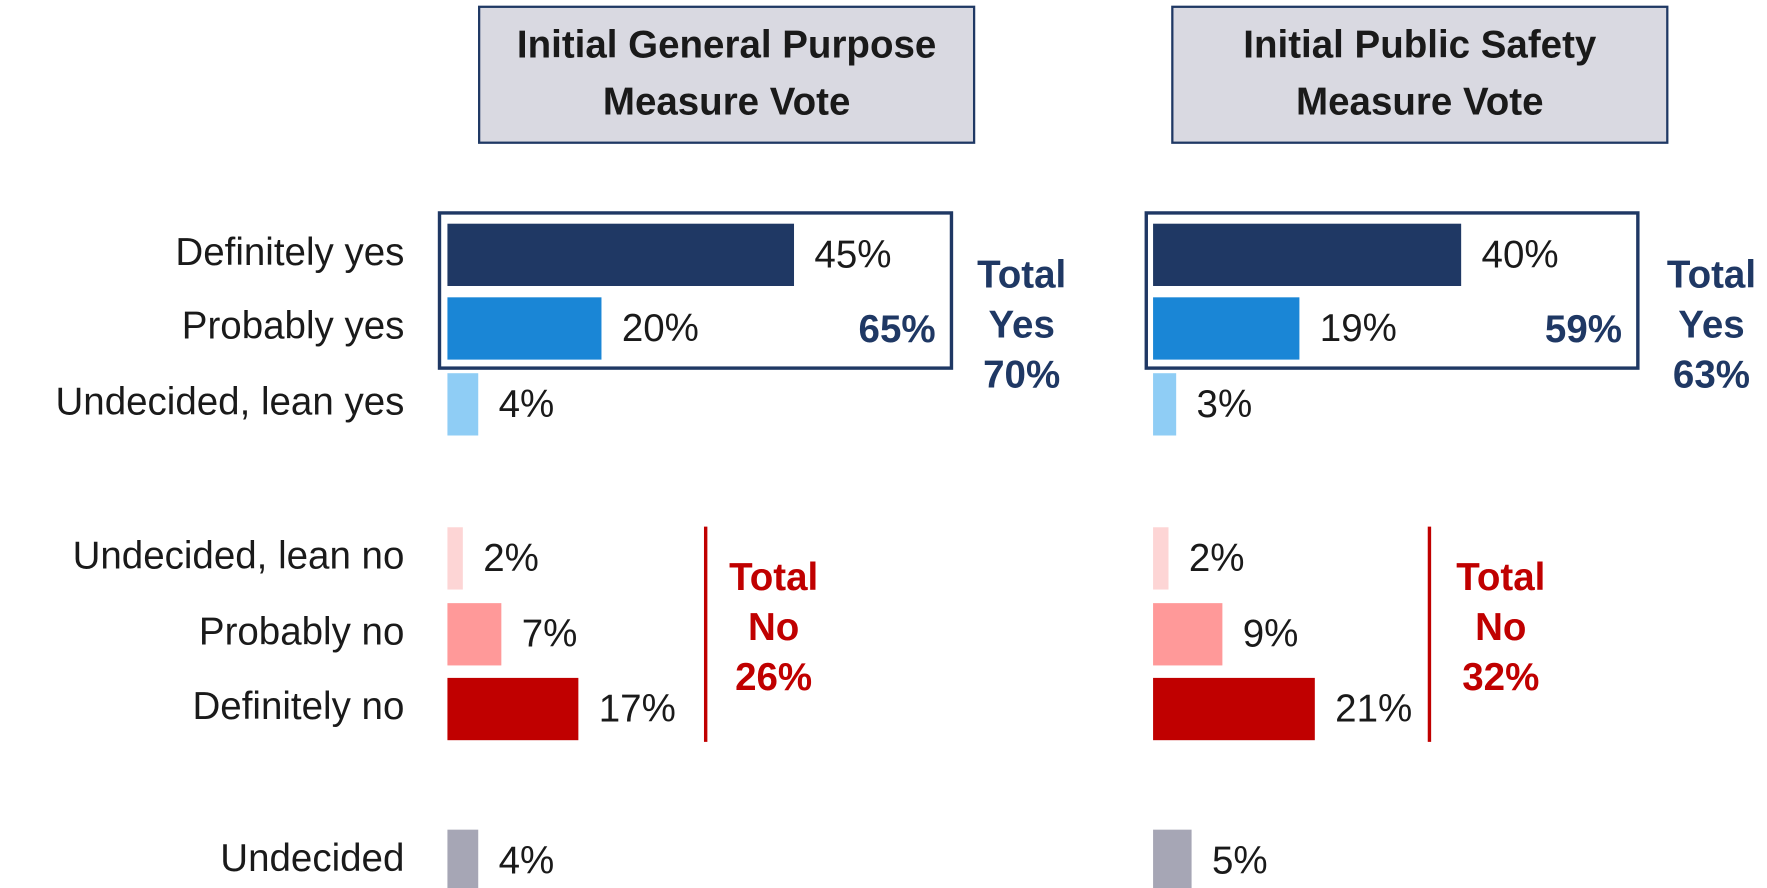 This screenshot has height=888, width=1767. I want to click on total-no: 32%, so click(1500, 677).